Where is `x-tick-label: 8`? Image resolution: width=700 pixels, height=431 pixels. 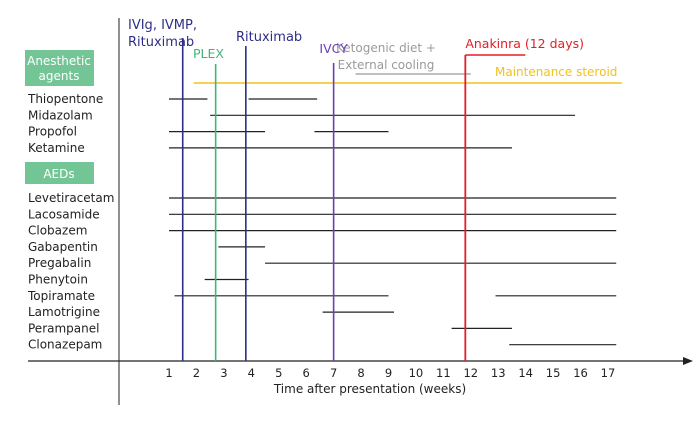 x-tick-label: 8 is located at coordinates (360, 373).